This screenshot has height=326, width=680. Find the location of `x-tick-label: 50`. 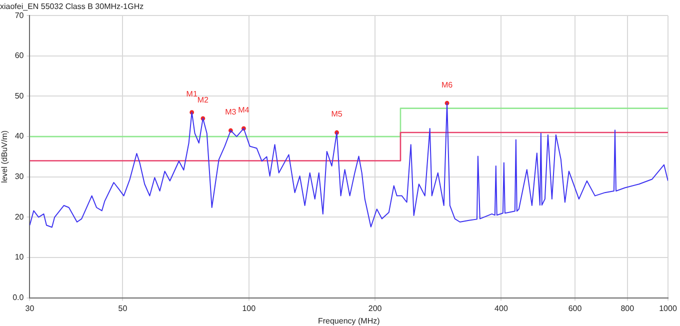

x-tick-label: 50 is located at coordinates (123, 308).